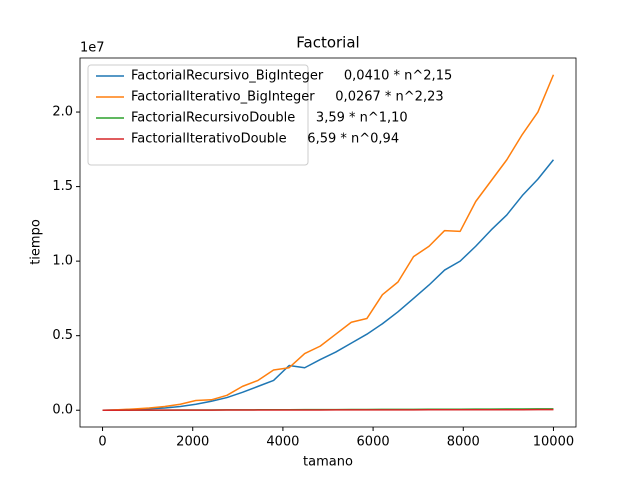 This screenshot has height=480, width=640. Describe the element at coordinates (36, 242) in the screenshot. I see `y-axis-label: tiempo` at that location.